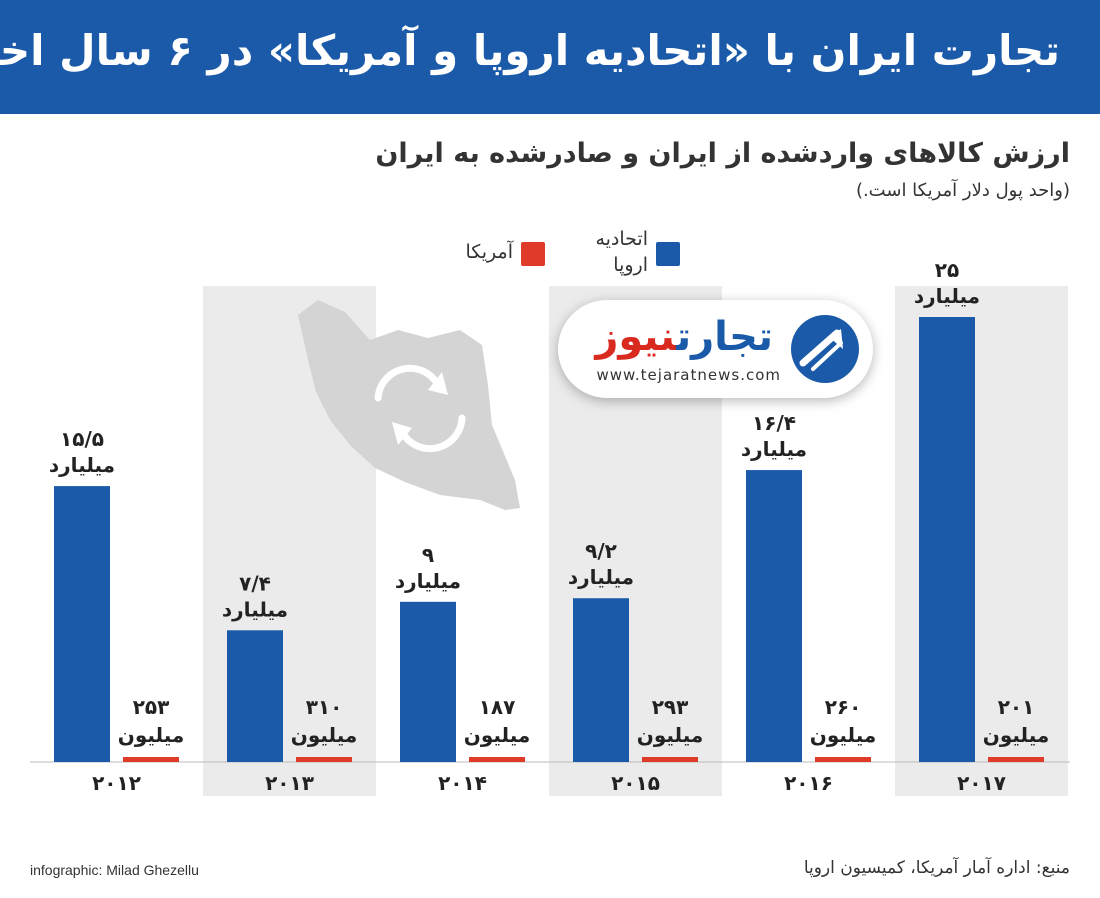 The height and width of the screenshot is (898, 1100). What do you see at coordinates (1016, 707) in the screenshot?
I see `data-label-us-value: ۲۰۱` at bounding box center [1016, 707].